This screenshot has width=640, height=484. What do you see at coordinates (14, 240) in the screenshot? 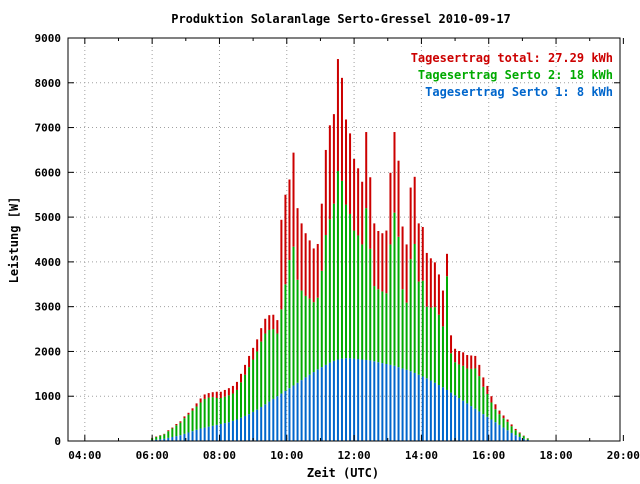
I see `y-axis-label: Leistung [W]` at bounding box center [14, 240].